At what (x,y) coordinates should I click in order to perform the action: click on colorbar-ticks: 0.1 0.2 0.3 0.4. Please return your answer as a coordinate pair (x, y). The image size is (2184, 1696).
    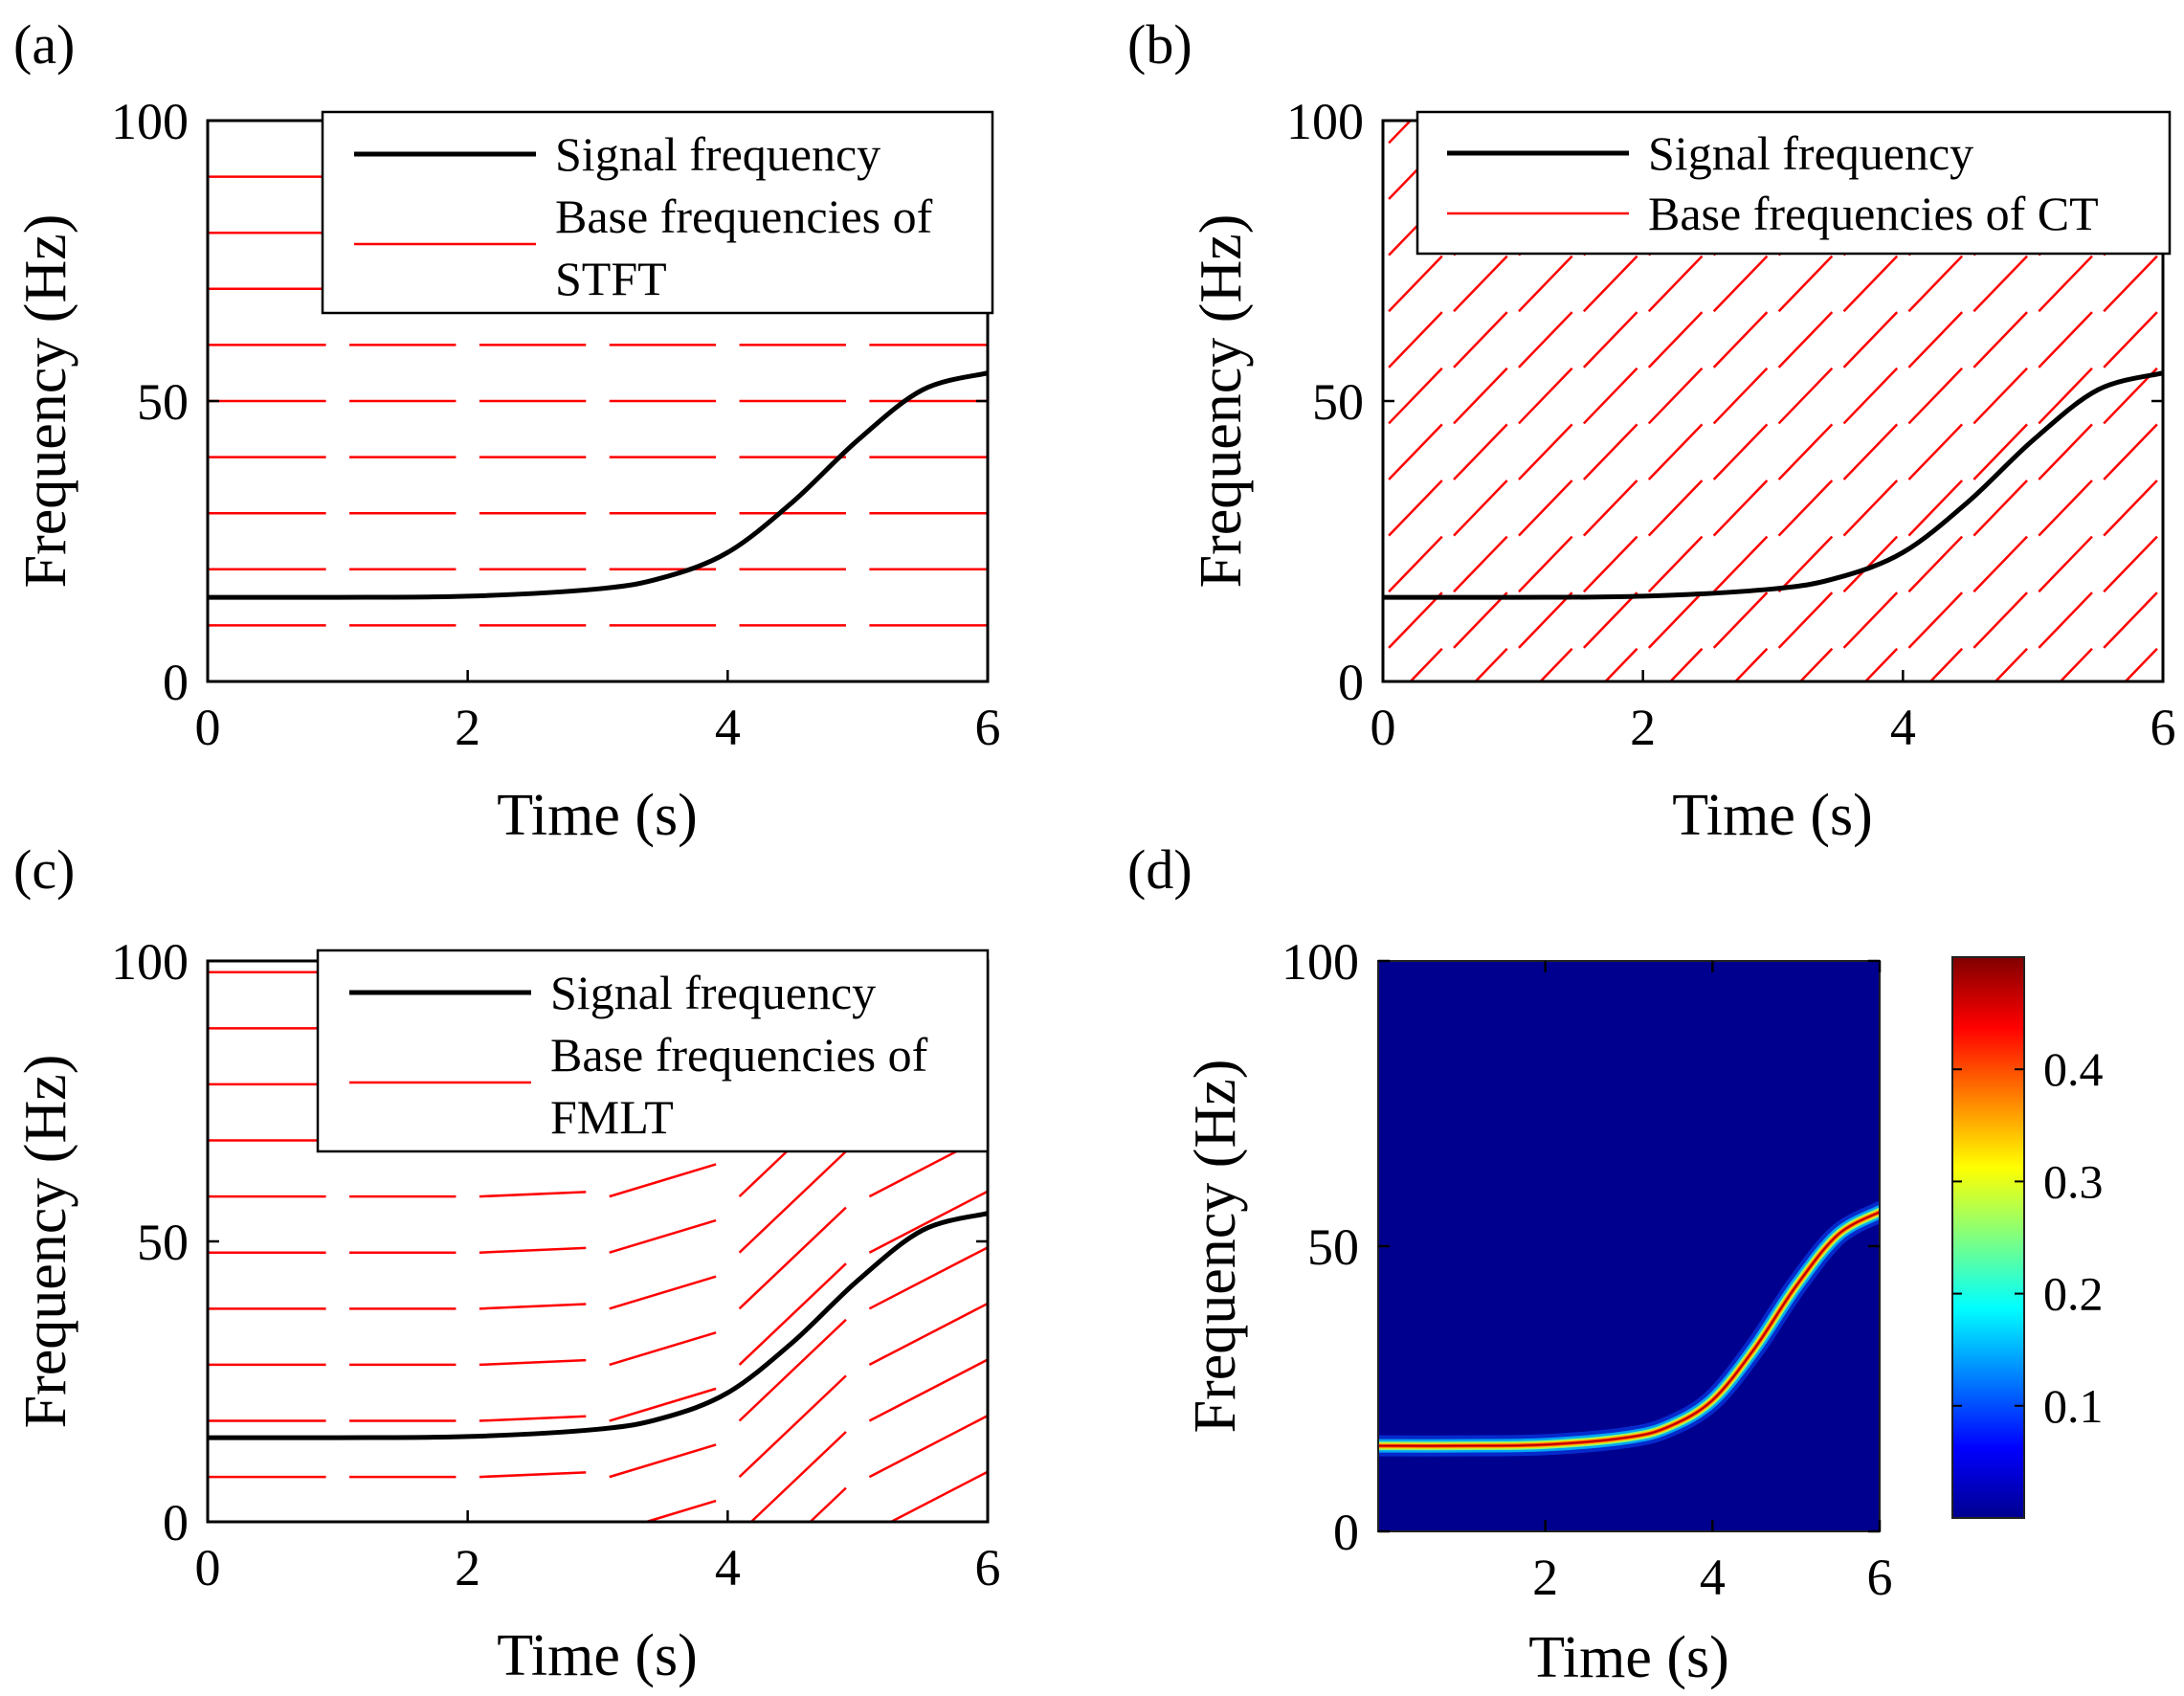
    Looking at the image, I should click on (2028, 1237).